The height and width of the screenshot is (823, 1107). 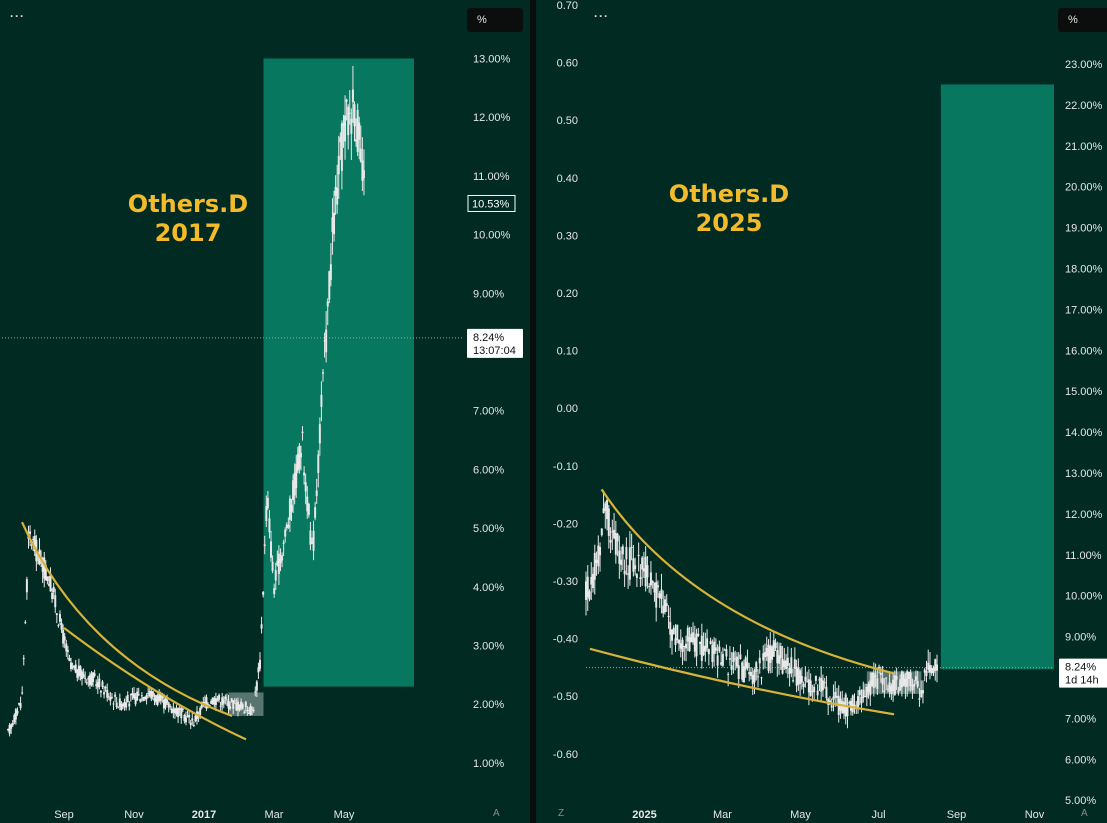 What do you see at coordinates (496, 813) in the screenshot?
I see `left-auto-scale-button: A` at bounding box center [496, 813].